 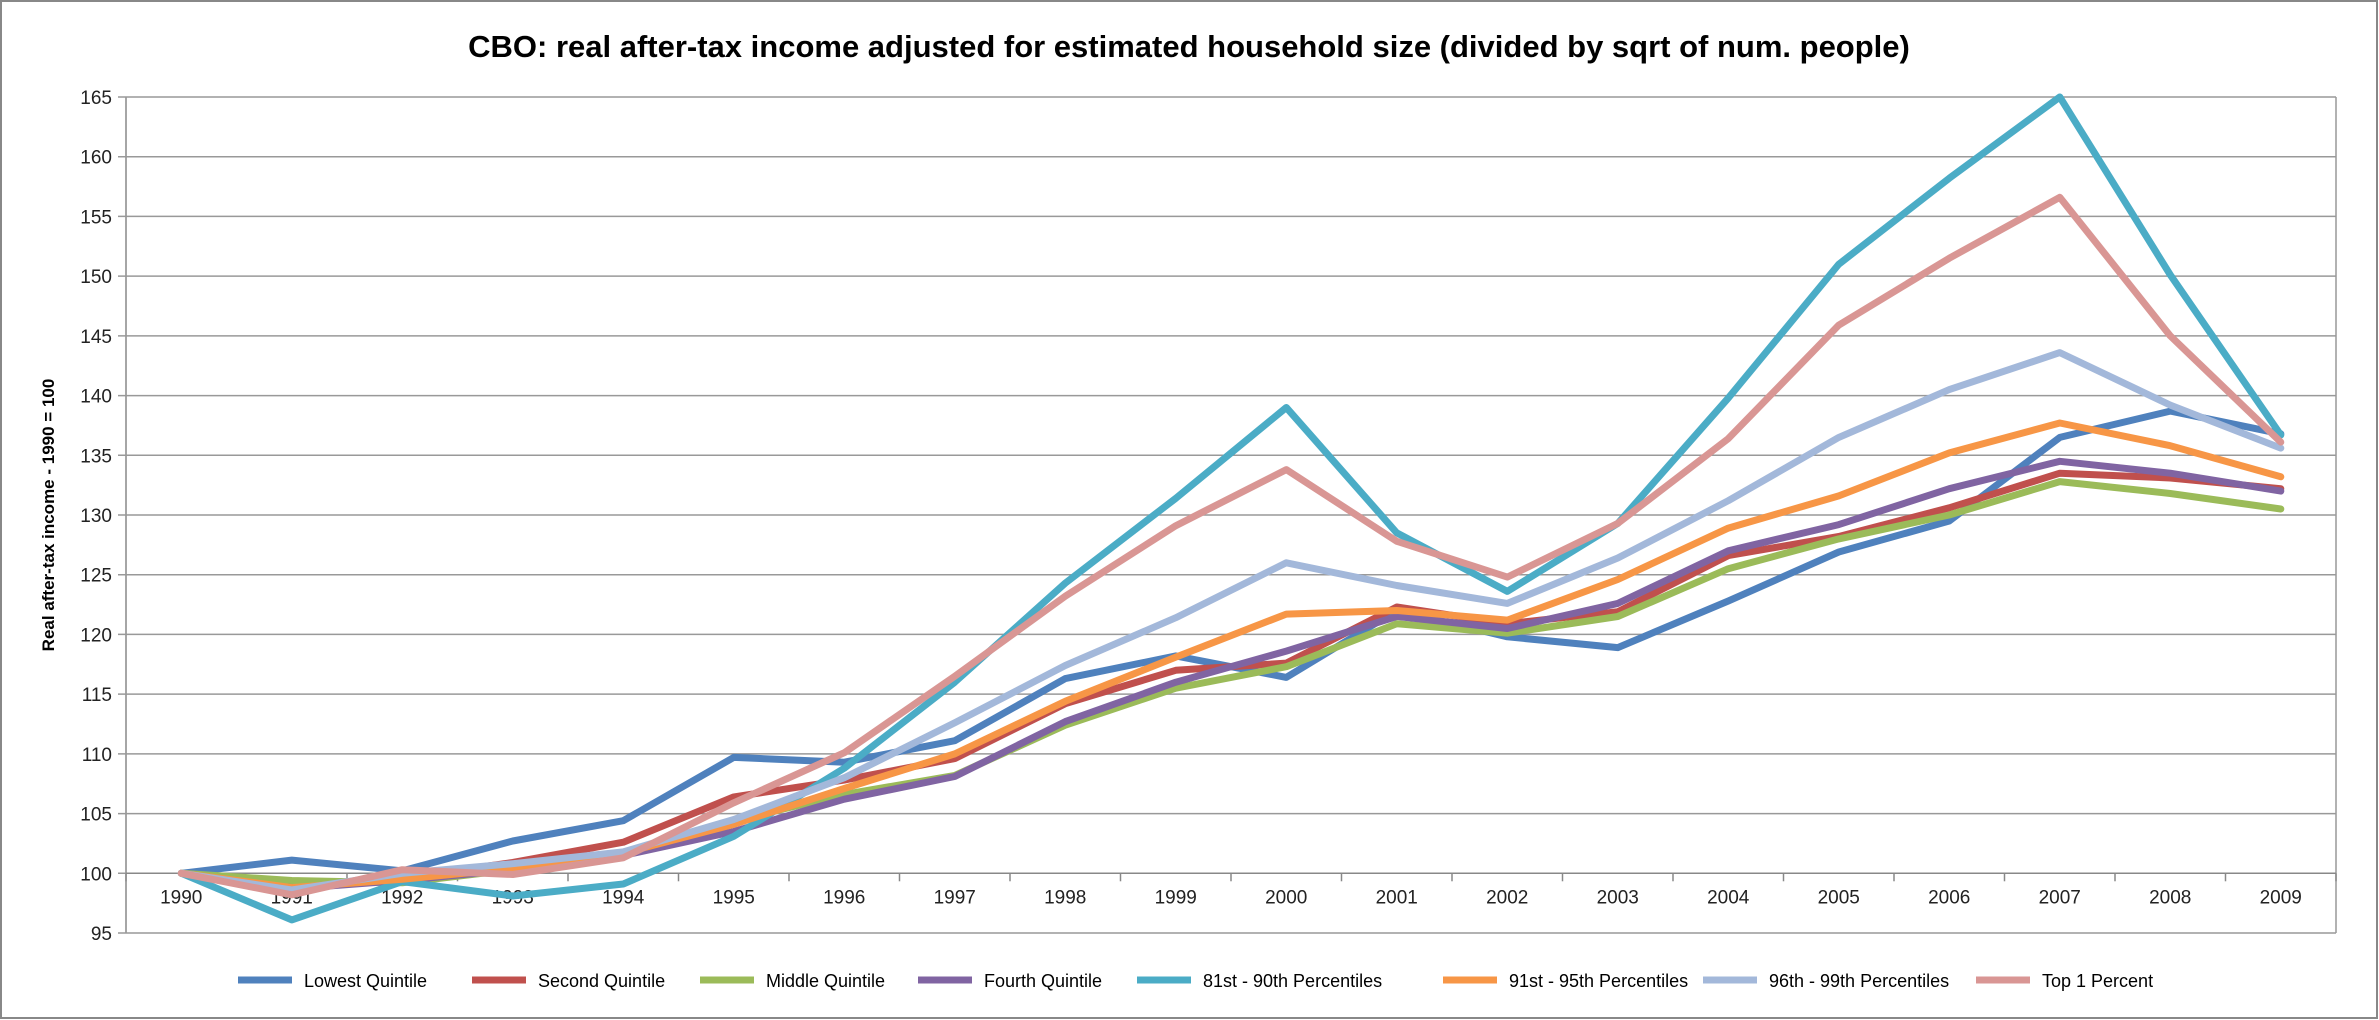 What do you see at coordinates (2170, 897) in the screenshot?
I see `x-tick-label: 2008` at bounding box center [2170, 897].